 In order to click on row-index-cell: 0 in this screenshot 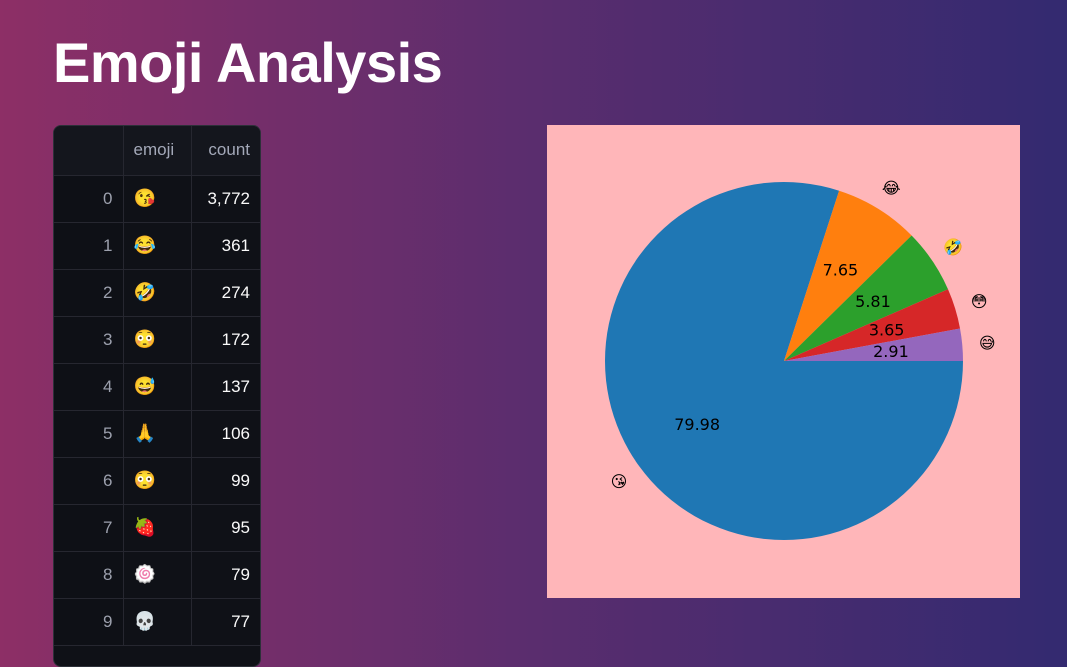, I will do `click(89, 199)`.